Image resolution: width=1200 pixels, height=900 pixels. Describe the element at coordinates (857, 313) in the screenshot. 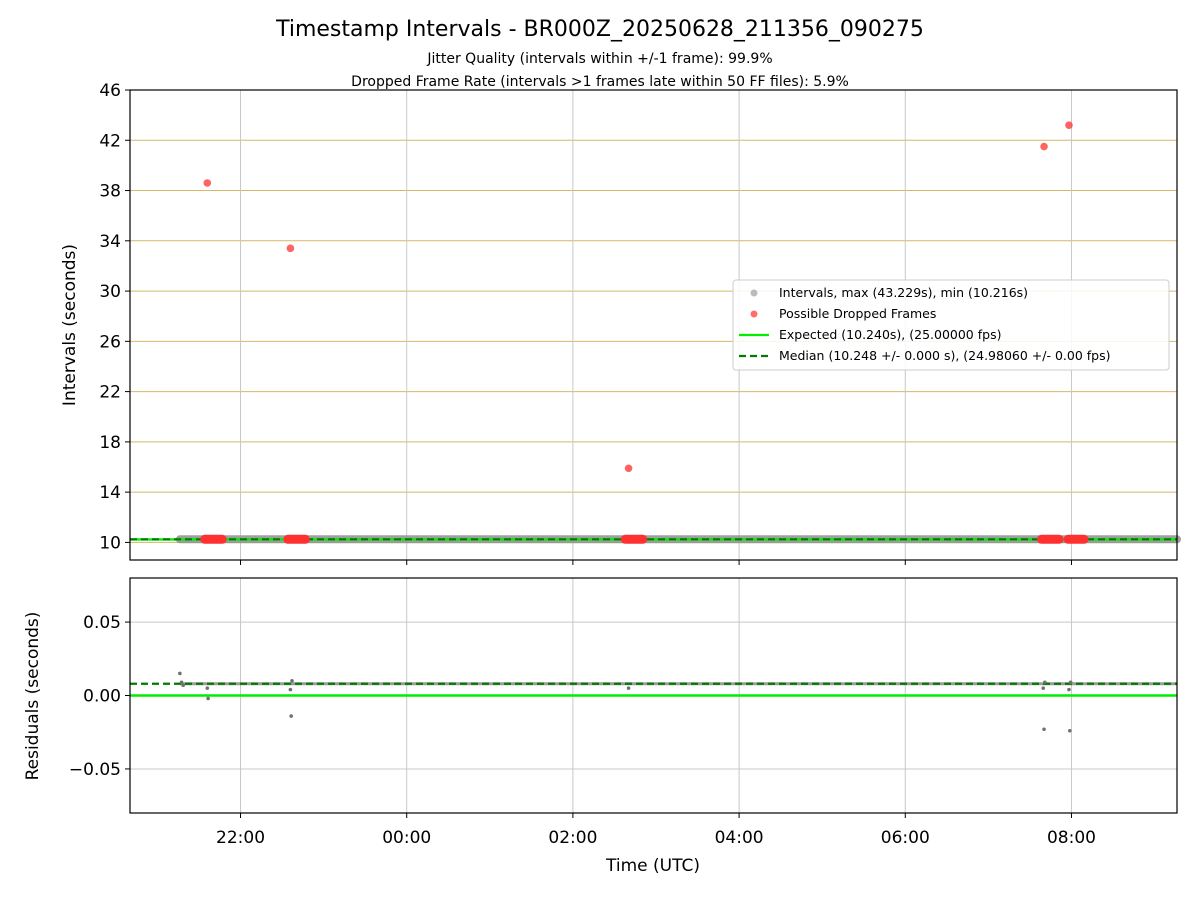

I see `legend-label-dropped: Possible Dropped Frames` at that location.